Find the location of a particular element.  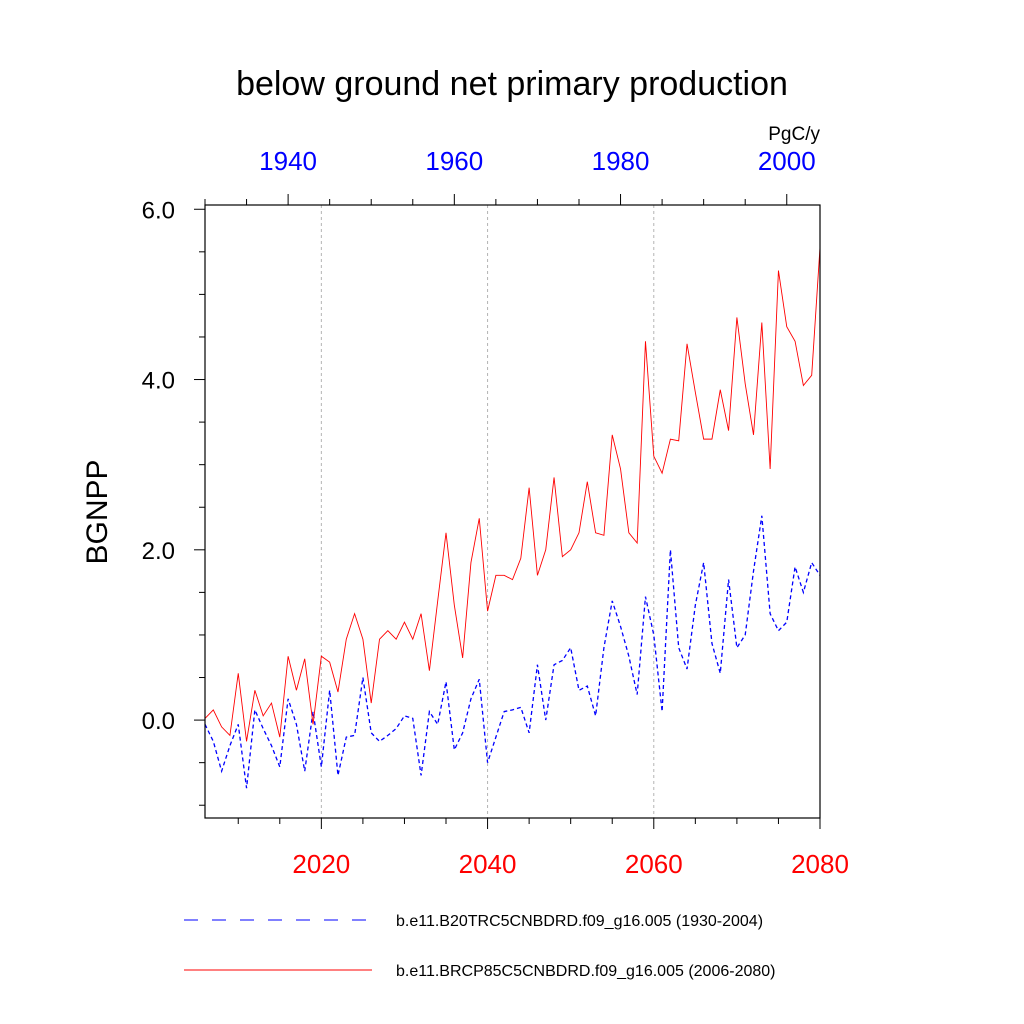

x-bottom-tick-label-2040: 2040 is located at coordinates (488, 864).